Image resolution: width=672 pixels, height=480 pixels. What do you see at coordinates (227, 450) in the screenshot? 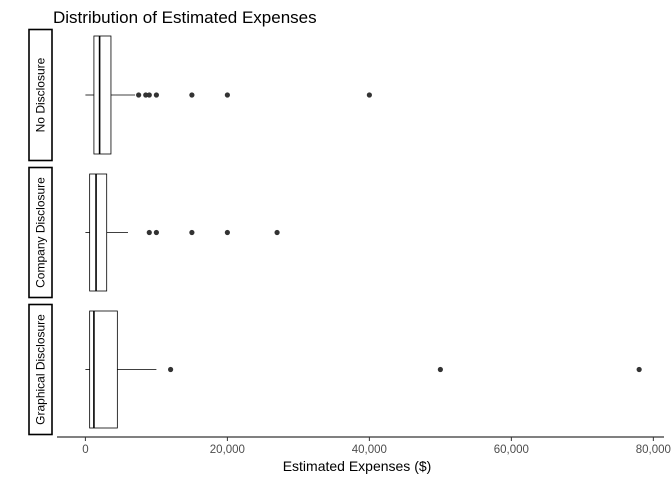
I see `x-tick-label: 20,000` at bounding box center [227, 450].